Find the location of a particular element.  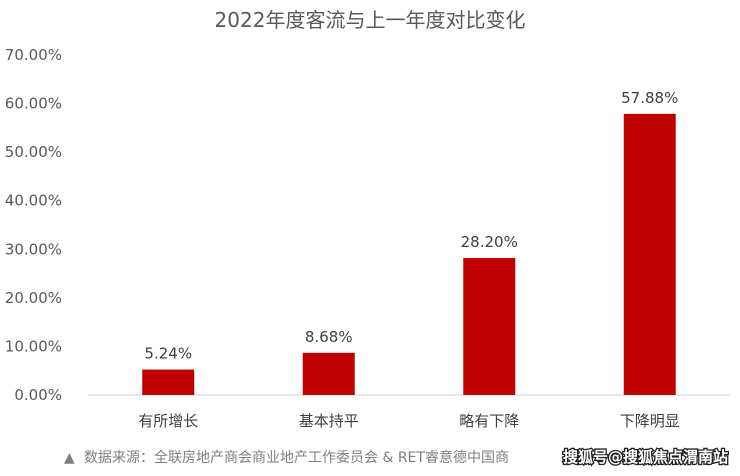

chart-title: 2022年度客流与上一年度对比变化 is located at coordinates (370, 20).